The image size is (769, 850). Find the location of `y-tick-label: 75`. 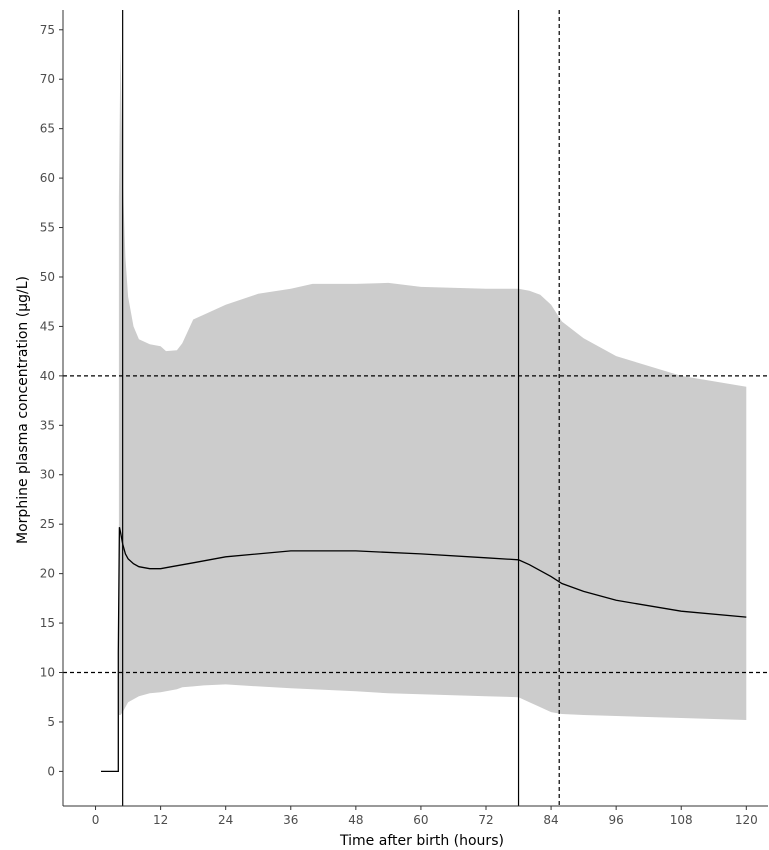

y-tick-label: 75 is located at coordinates (47, 30).